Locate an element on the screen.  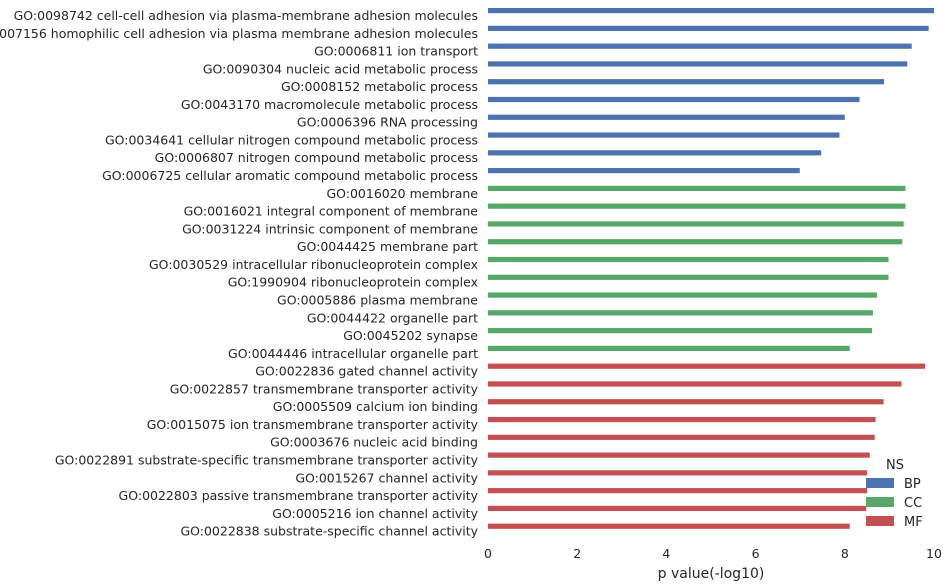
category-label: GO:0006811 ion transport is located at coordinates (396, 51).